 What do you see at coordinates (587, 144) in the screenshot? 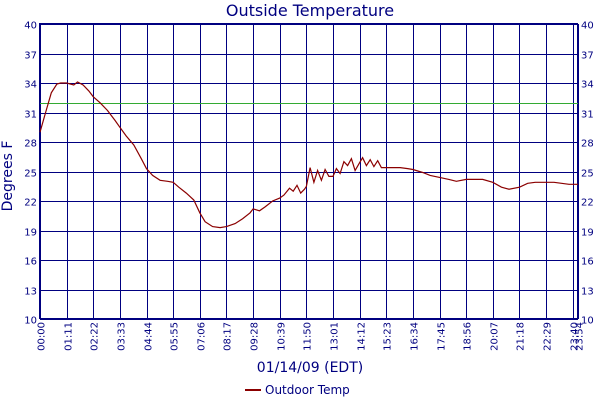
I see `y-tick-label-right: 28` at bounding box center [587, 144].